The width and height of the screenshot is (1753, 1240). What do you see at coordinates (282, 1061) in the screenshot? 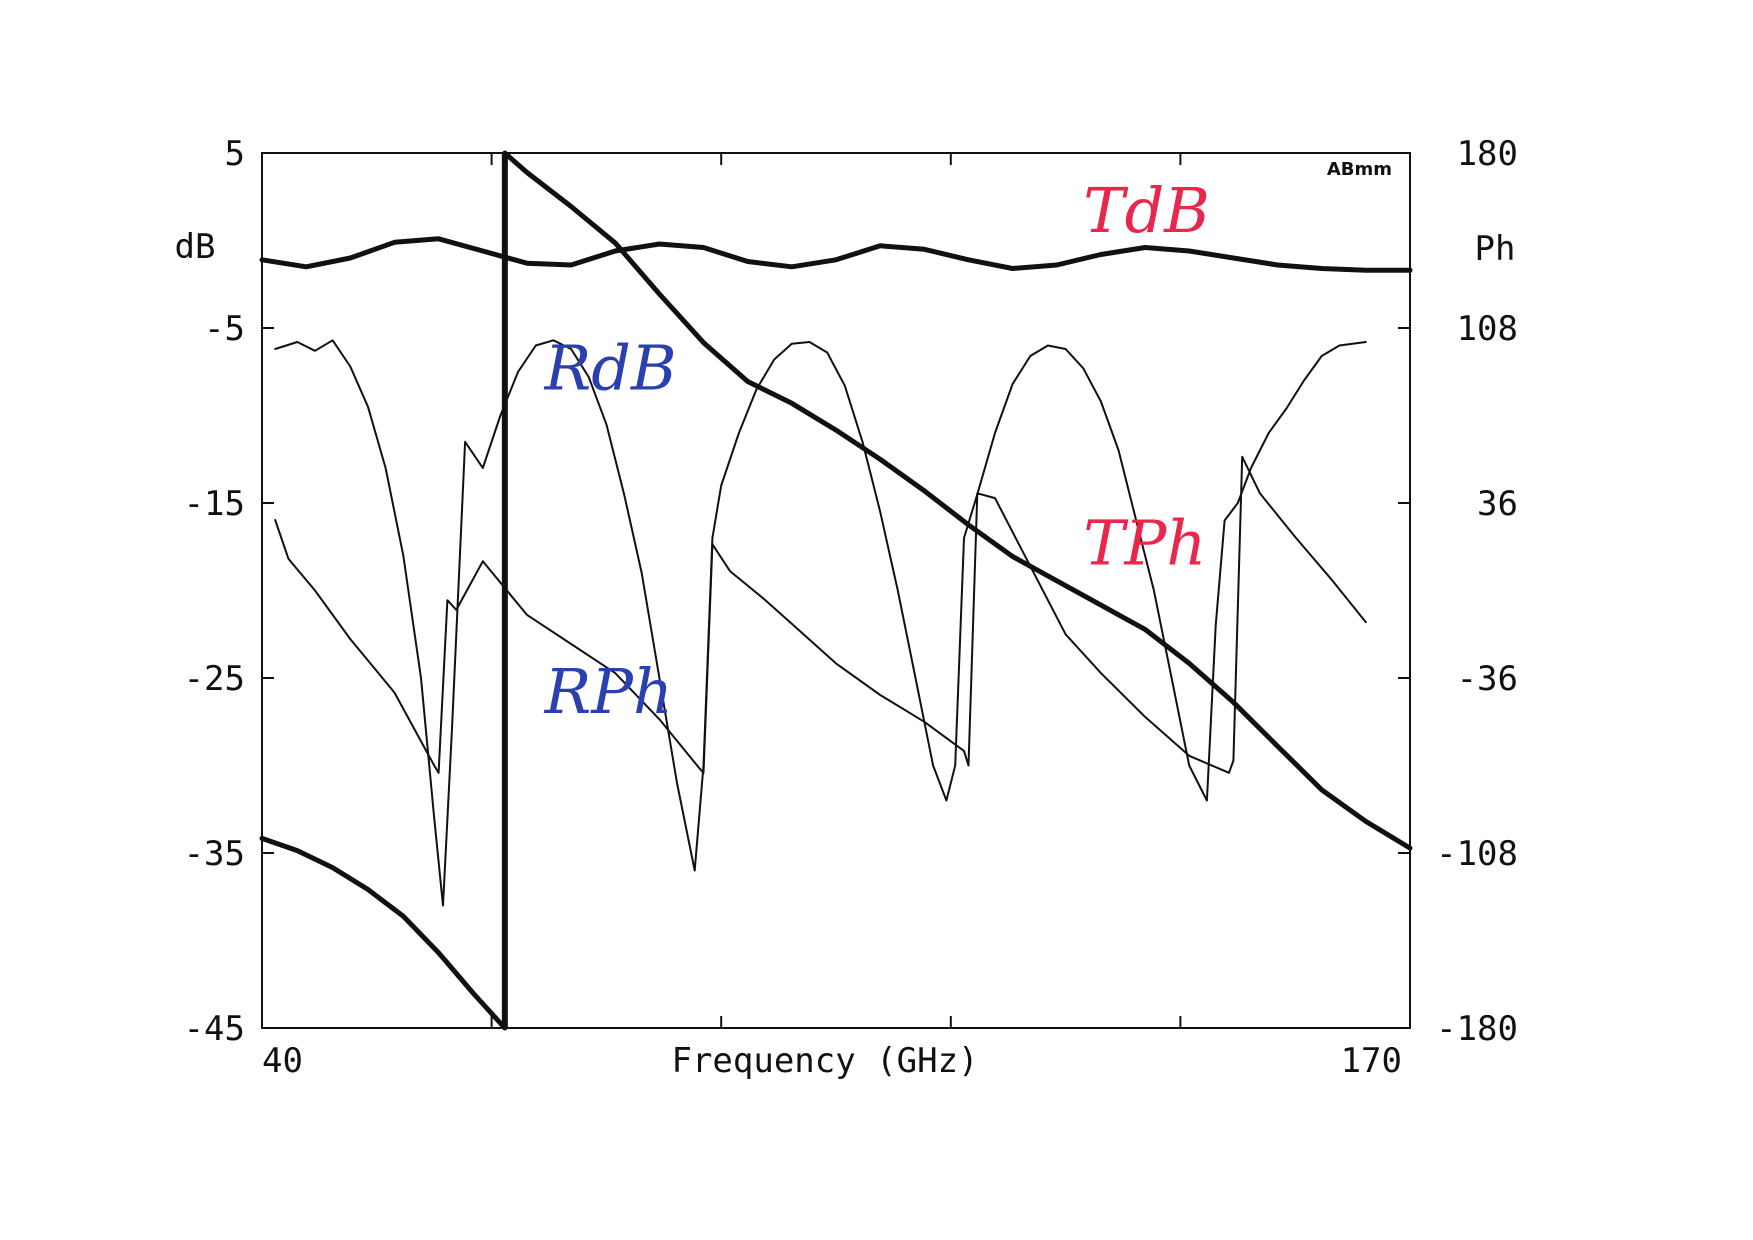
I see `x-tick-label-start: 40` at bounding box center [282, 1061].